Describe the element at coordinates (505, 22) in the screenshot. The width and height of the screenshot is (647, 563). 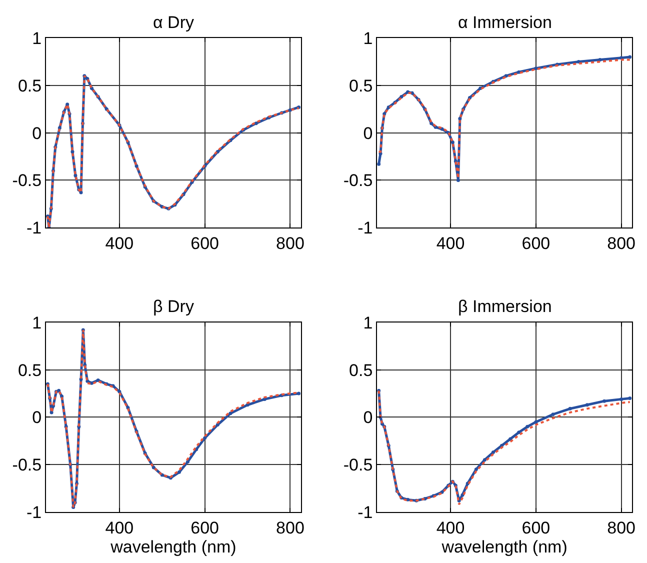
I see `chart-title: α Immersion` at that location.